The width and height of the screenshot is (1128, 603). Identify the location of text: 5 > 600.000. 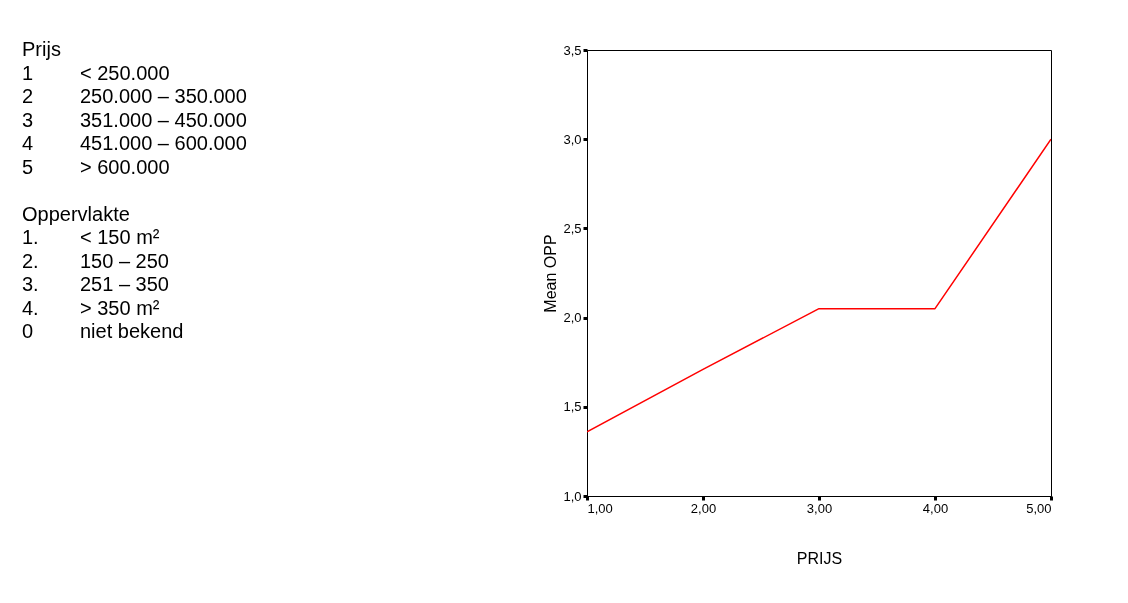
(96, 166).